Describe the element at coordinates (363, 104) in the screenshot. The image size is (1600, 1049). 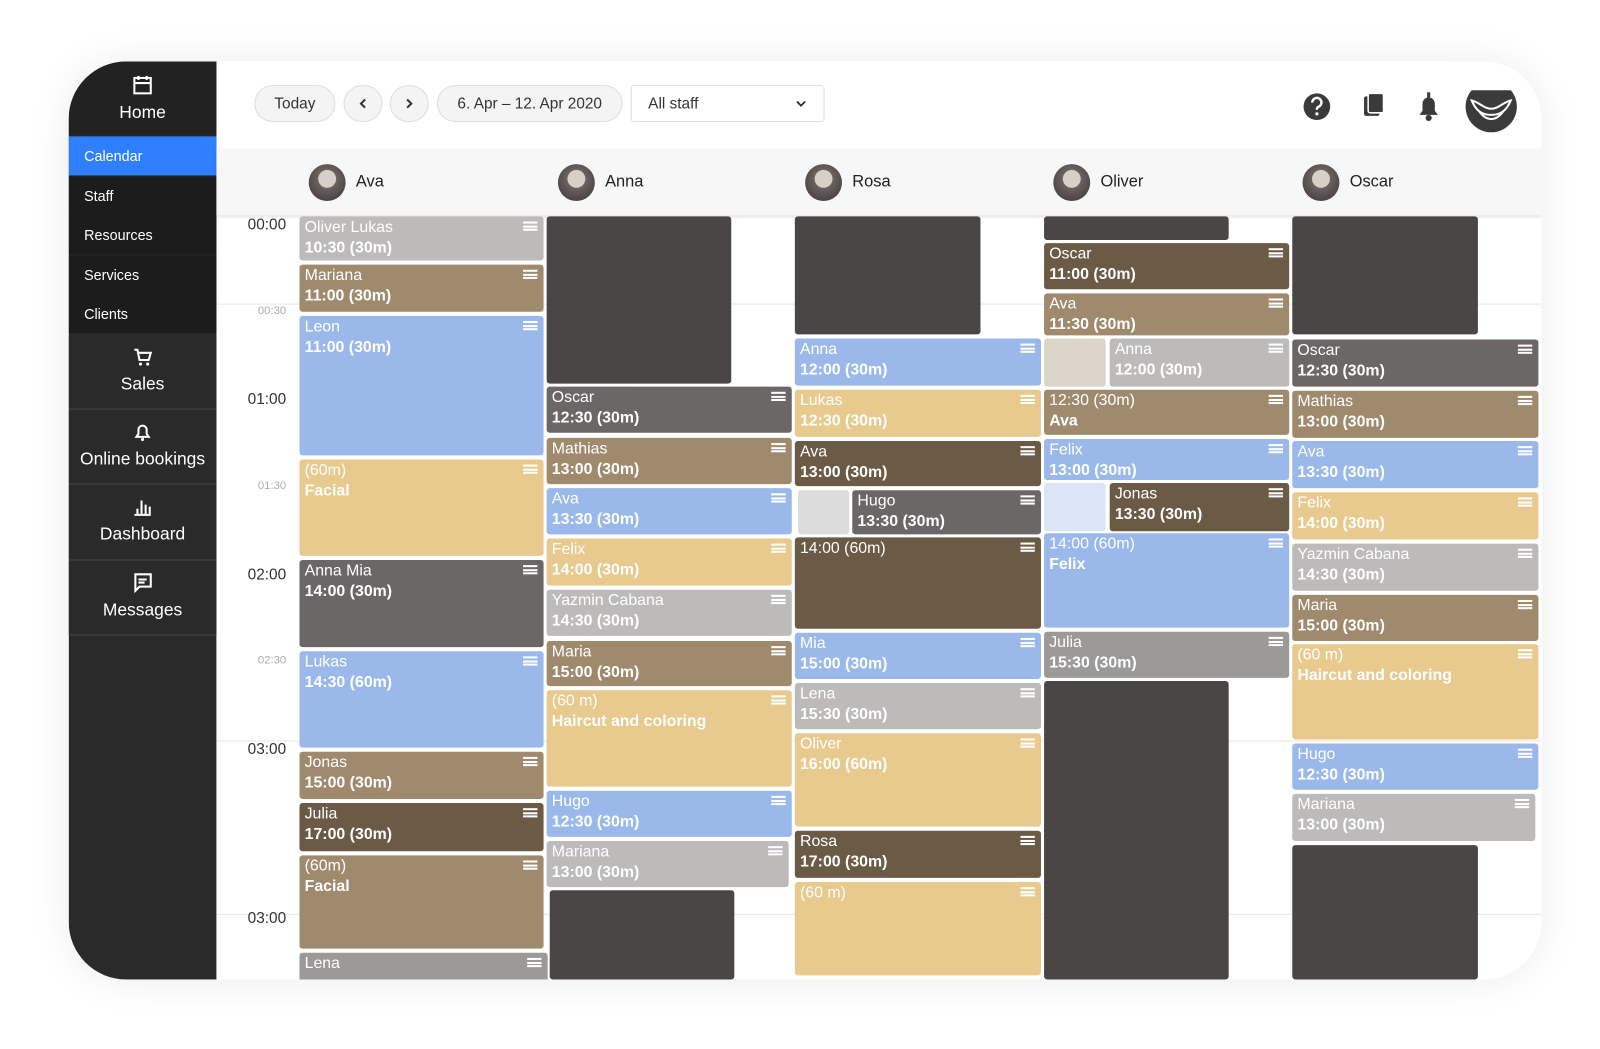
I see `prev-button` at that location.